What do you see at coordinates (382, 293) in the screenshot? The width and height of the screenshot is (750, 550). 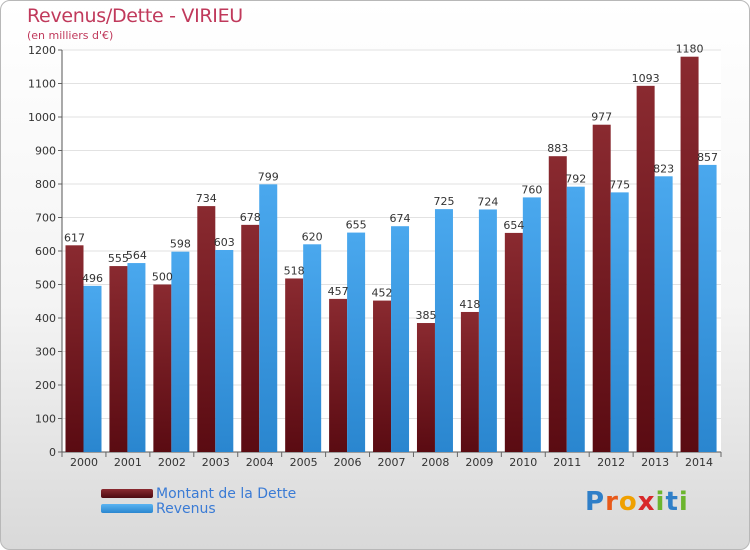 I see `data-label-dette: 452` at bounding box center [382, 293].